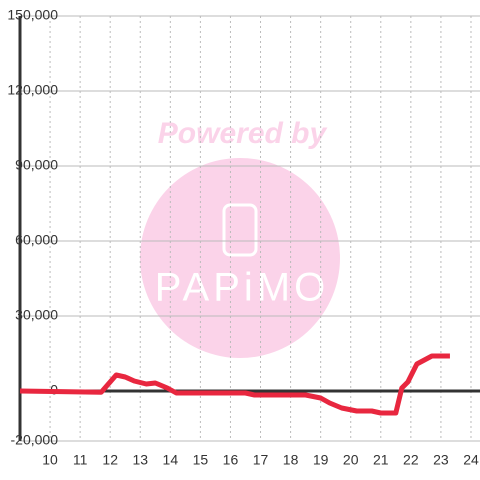  What do you see at coordinates (381, 460) in the screenshot?
I see `x-tick-label: 21` at bounding box center [381, 460].